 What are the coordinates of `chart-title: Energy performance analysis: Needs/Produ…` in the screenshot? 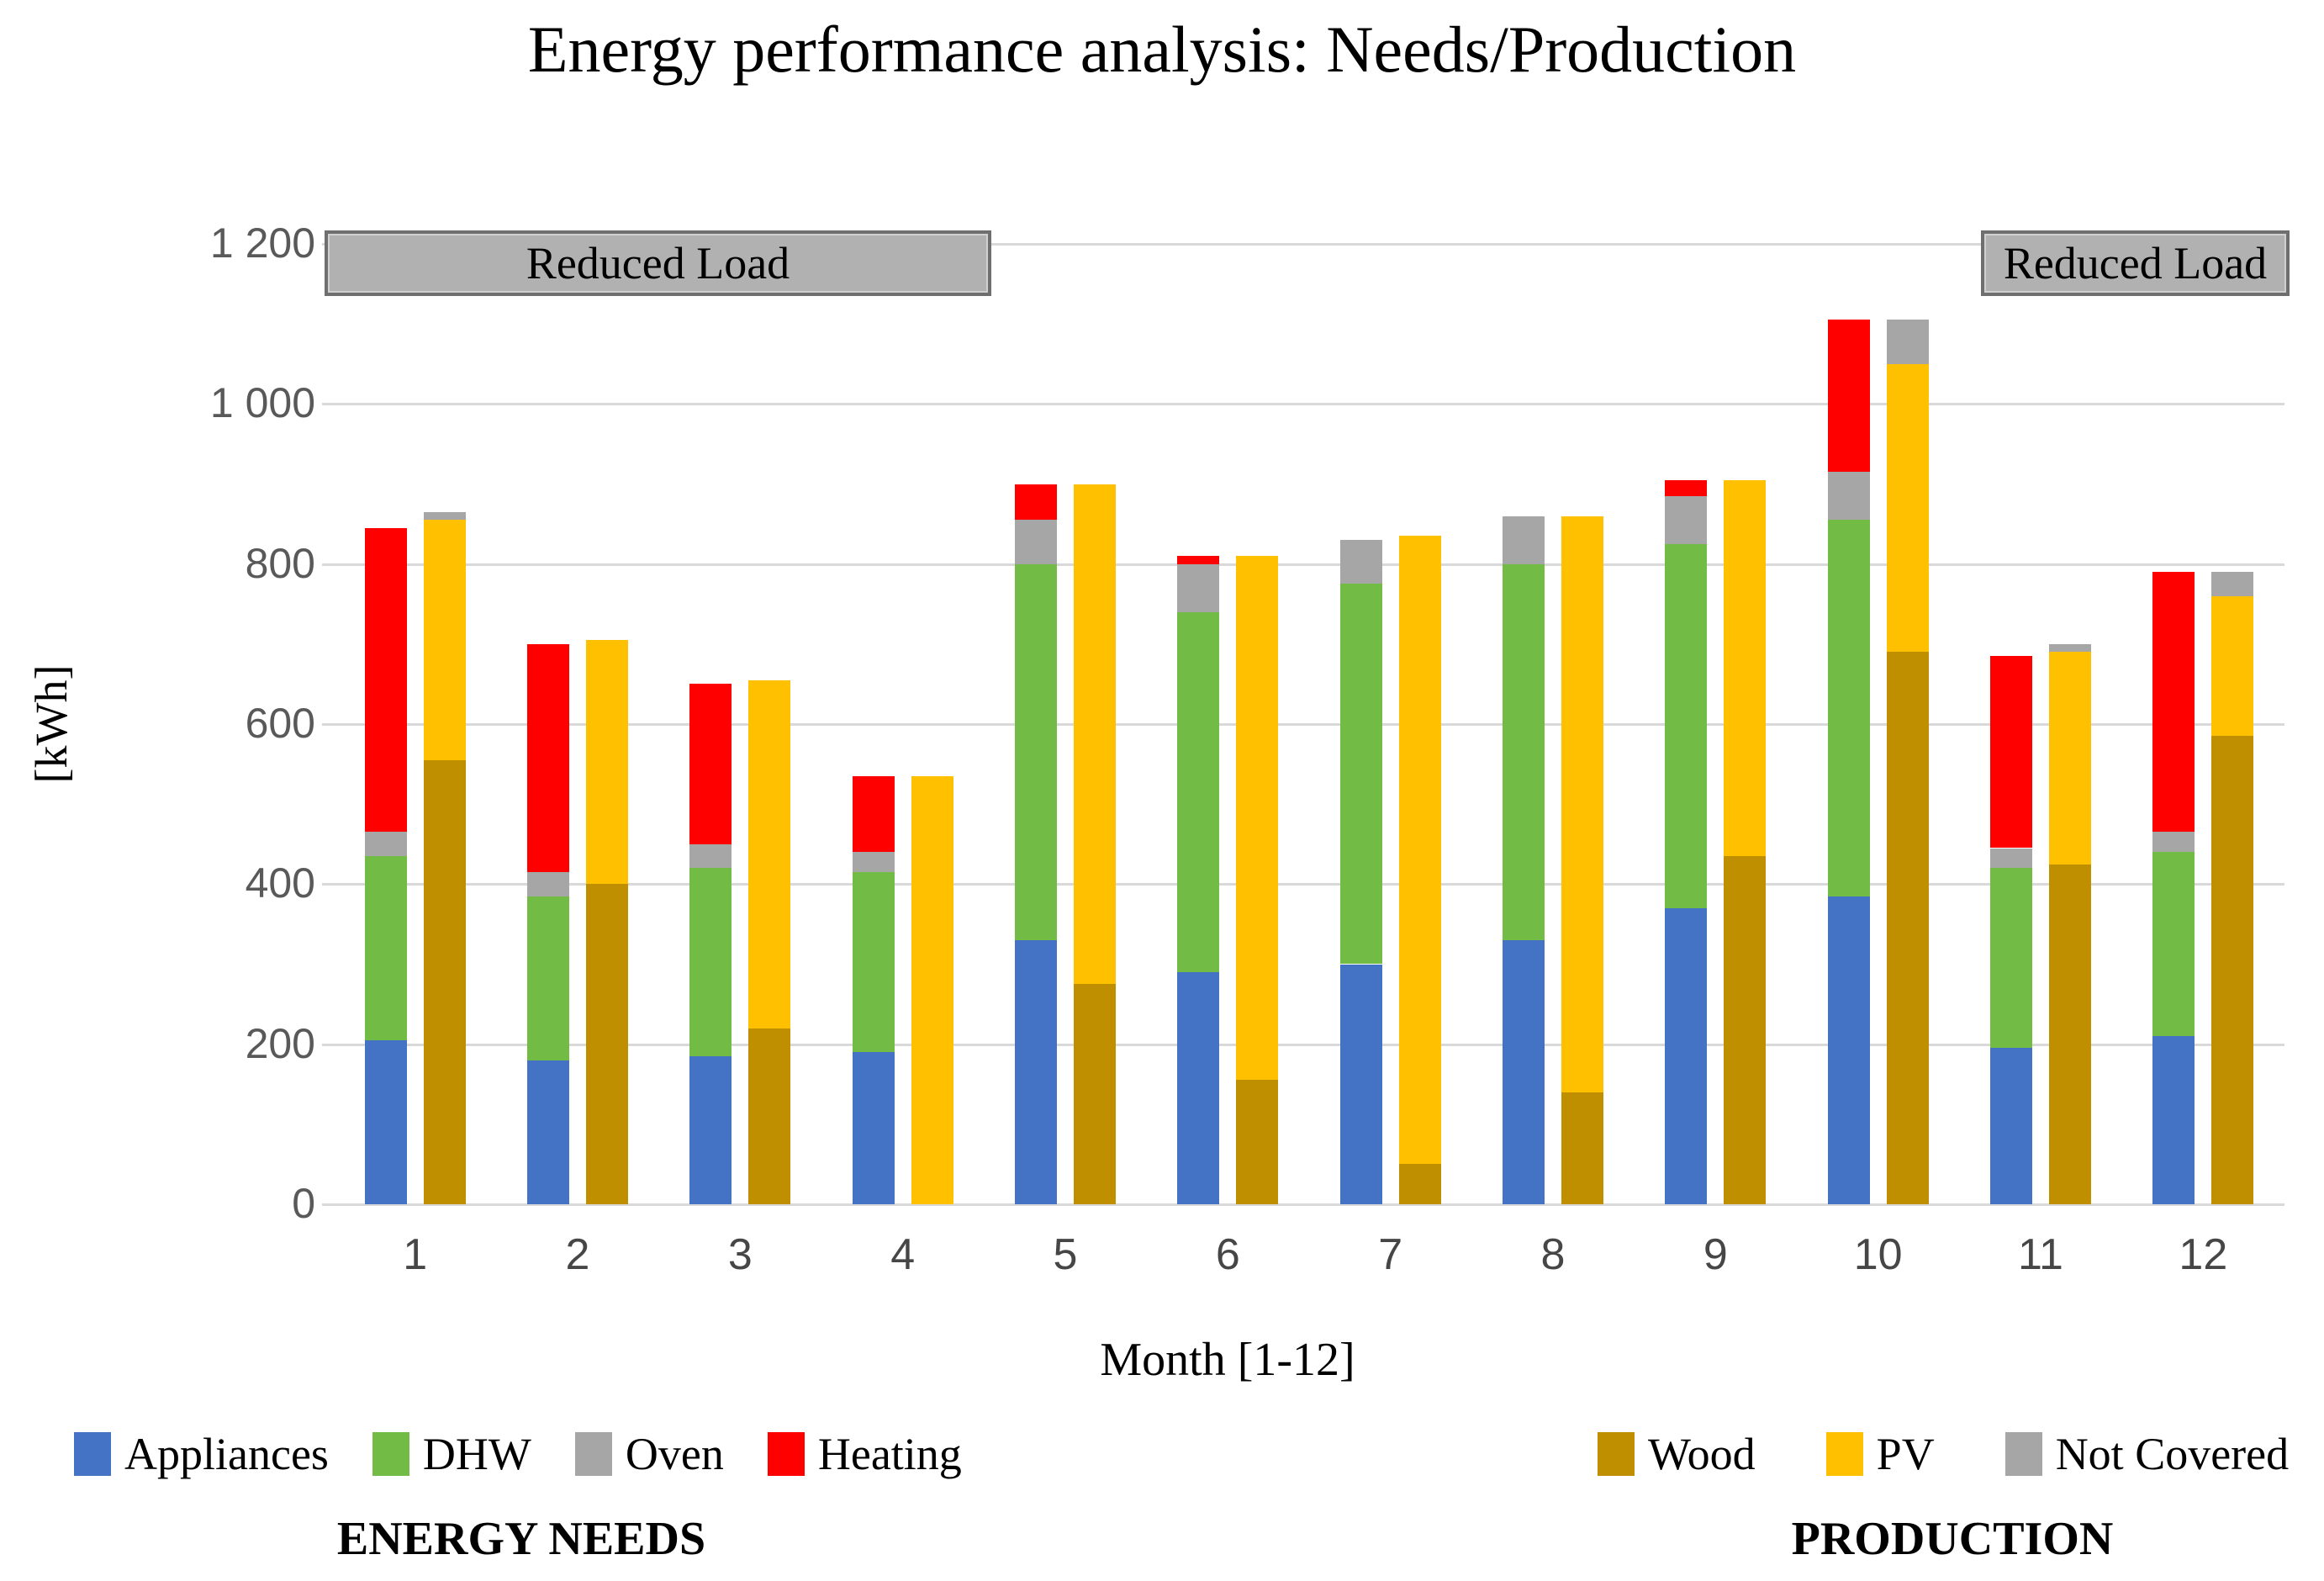 It's located at (1162, 49).